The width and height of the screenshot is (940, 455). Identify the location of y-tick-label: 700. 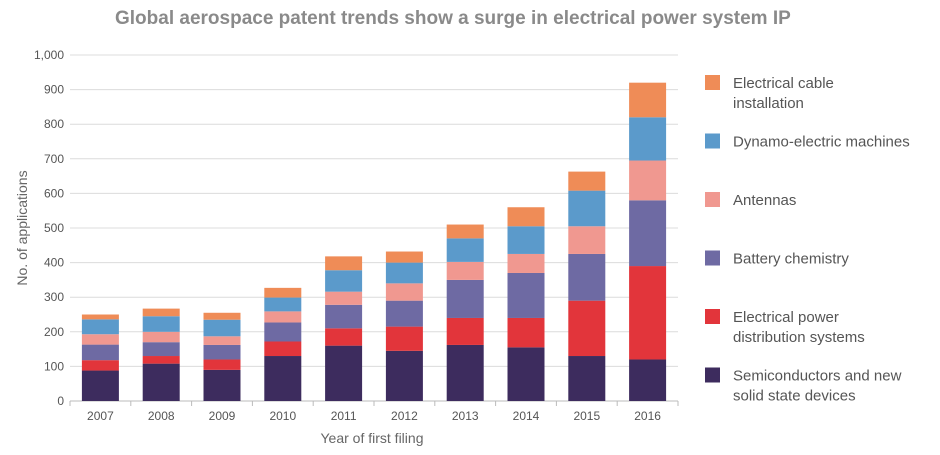
(54, 159).